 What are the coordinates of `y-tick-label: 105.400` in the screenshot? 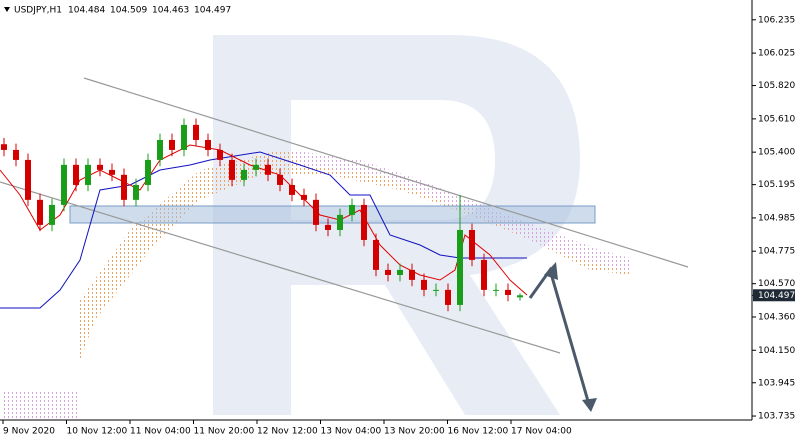 It's located at (776, 153).